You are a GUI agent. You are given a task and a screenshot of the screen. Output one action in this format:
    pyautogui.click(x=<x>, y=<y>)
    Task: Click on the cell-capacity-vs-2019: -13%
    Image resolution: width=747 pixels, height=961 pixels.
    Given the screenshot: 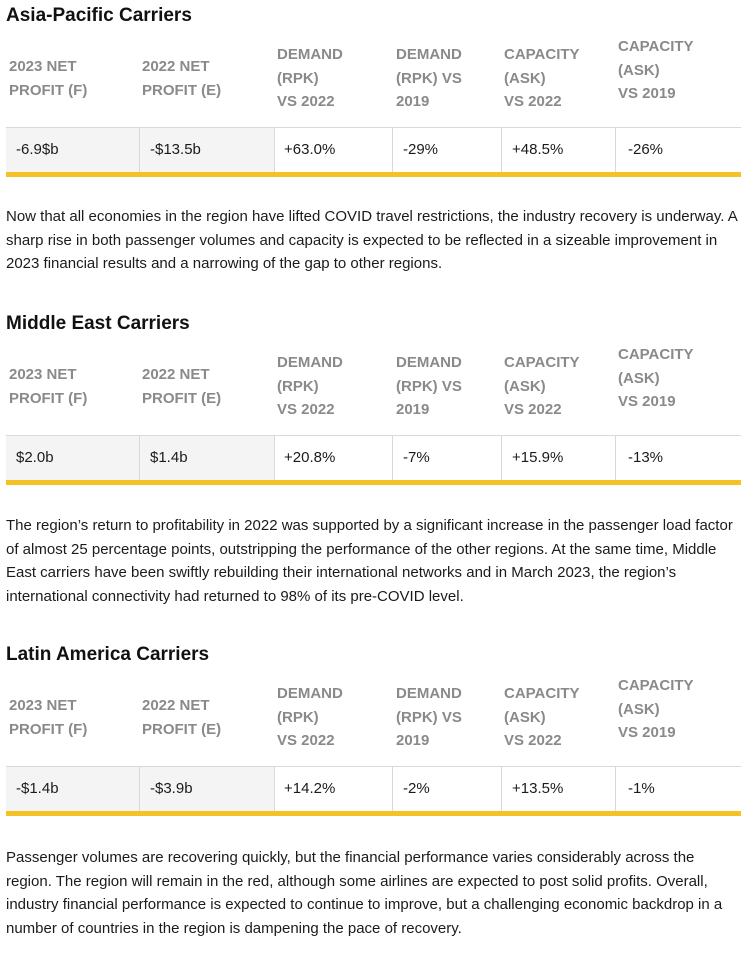 What is the action you would take?
    pyautogui.click(x=646, y=457)
    